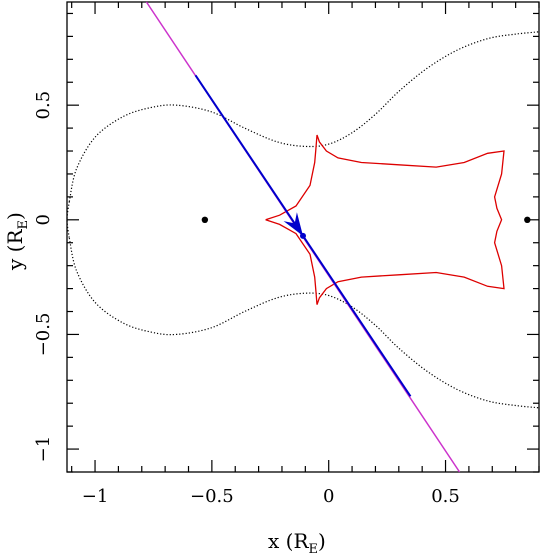  Describe the element at coordinates (212, 496) in the screenshot. I see `x-tick-label: −0.5` at that location.